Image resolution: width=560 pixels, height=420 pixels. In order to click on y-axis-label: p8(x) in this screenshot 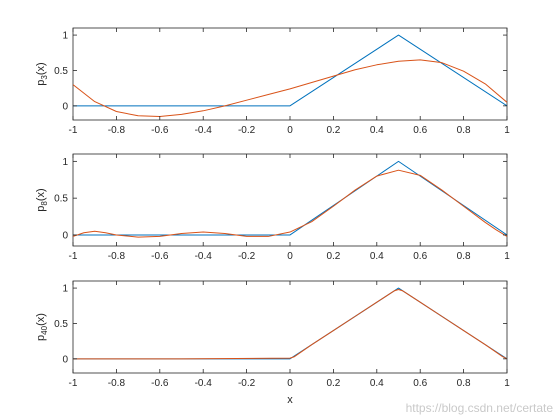, I will do `click(42, 199)`.